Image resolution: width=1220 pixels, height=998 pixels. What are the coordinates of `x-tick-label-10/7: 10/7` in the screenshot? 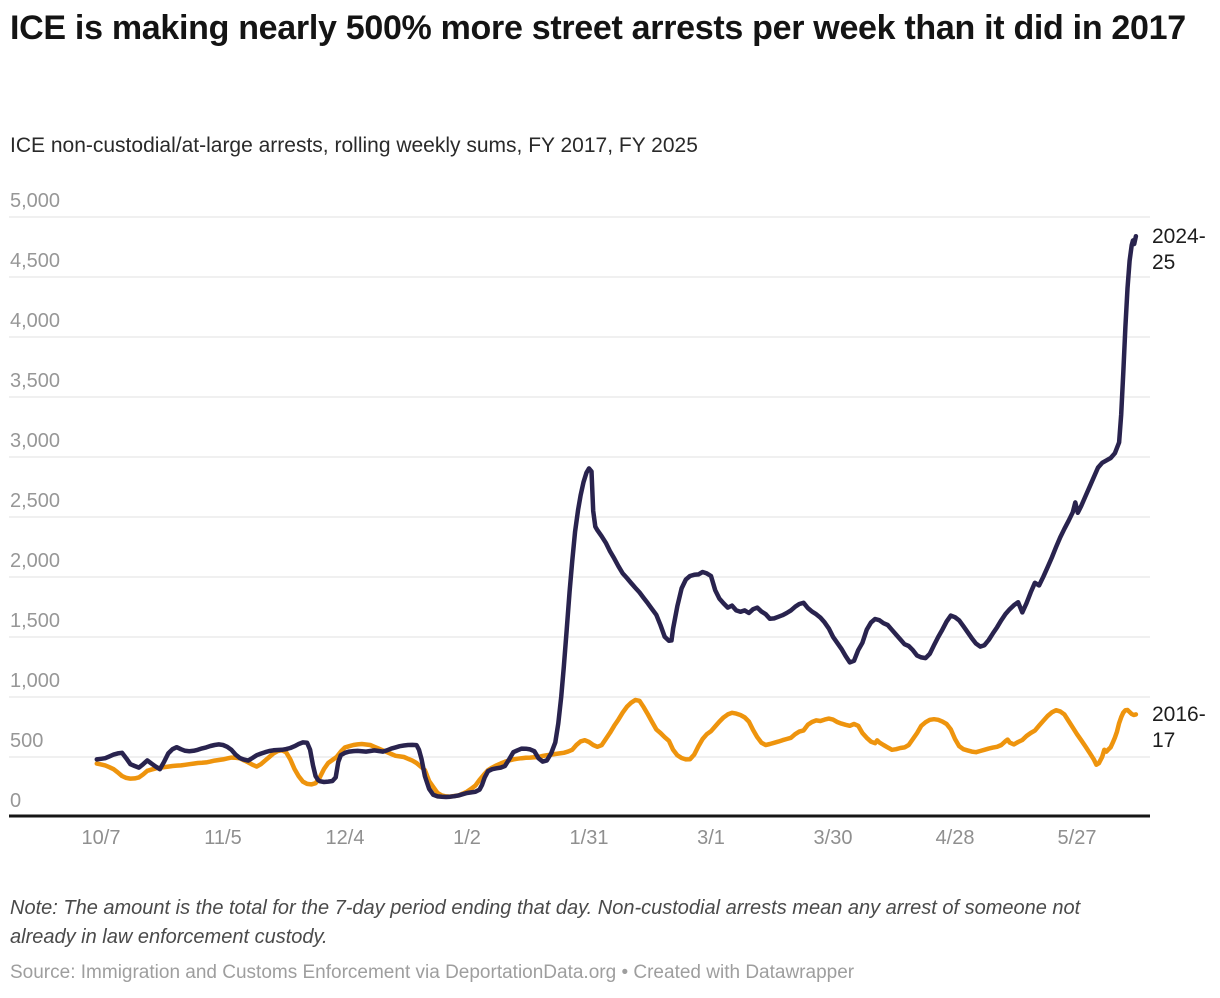 It's located at (101, 838).